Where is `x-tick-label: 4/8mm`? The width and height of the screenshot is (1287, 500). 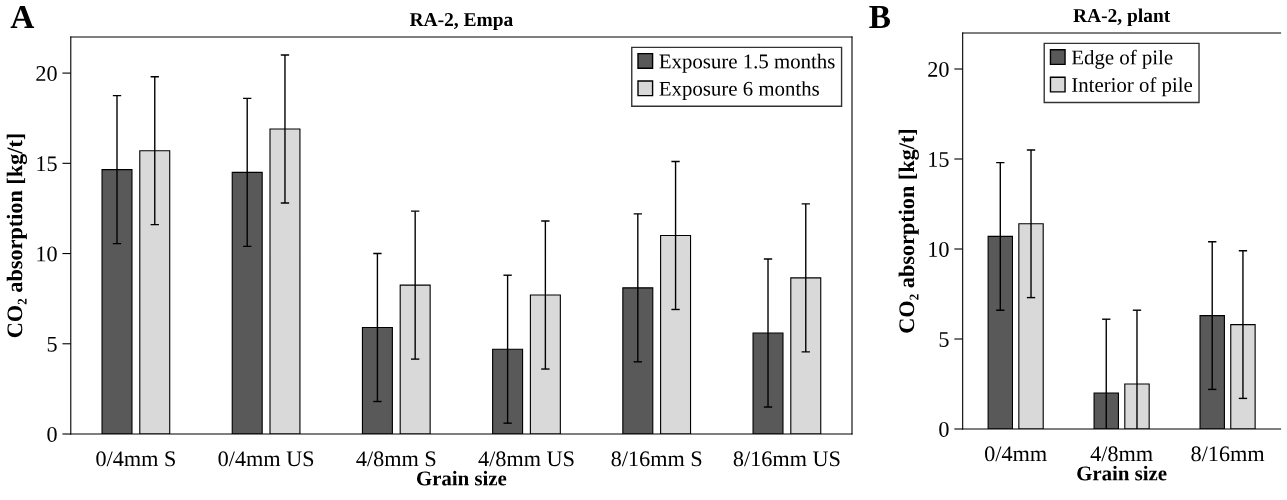 x-tick-label: 4/8mm is located at coordinates (1121, 454).